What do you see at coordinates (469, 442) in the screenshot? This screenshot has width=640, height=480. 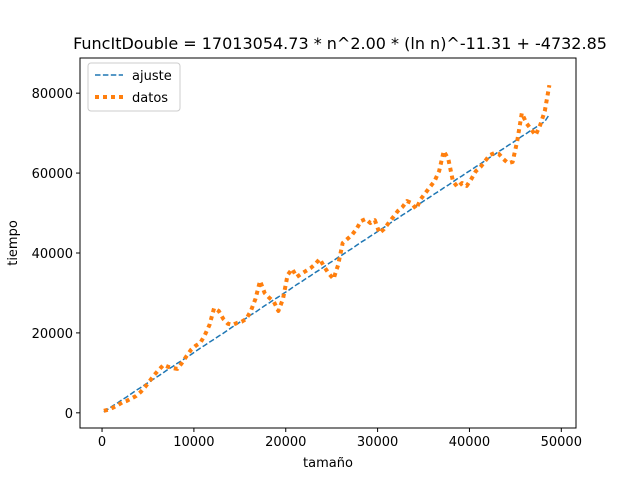 I see `x-tick-label: 40000` at bounding box center [469, 442].